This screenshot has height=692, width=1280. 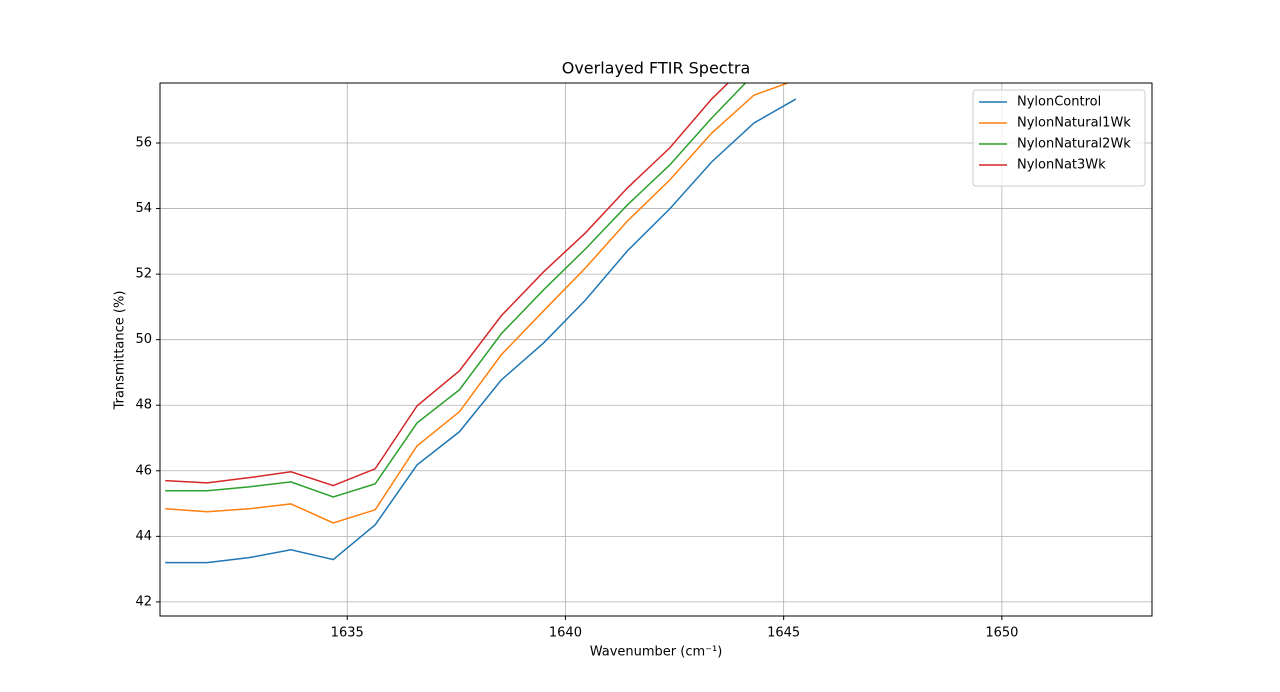 What do you see at coordinates (143, 339) in the screenshot?
I see `y-tick-label: 50` at bounding box center [143, 339].